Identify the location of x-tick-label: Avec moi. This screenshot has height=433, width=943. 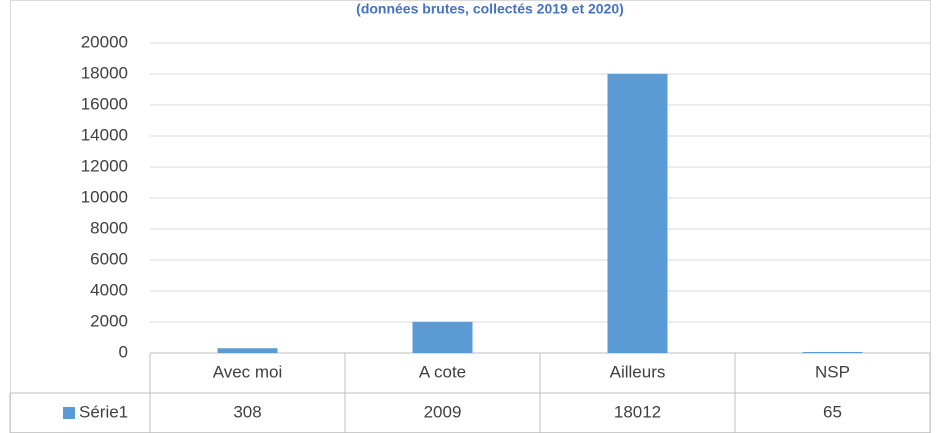
(248, 371).